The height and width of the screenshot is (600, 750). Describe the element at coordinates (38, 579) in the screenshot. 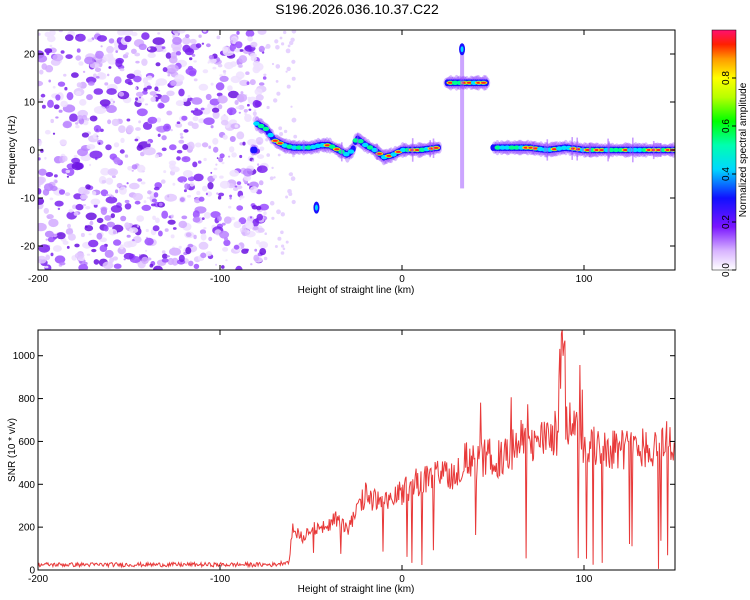

I see `snr-xtick-label: -200` at that location.